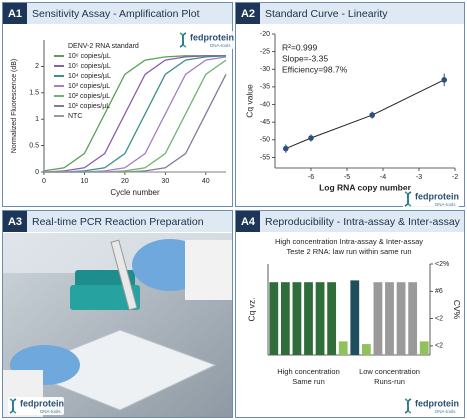  Describe the element at coordinates (265, 157) in the screenshot. I see `y-tick-label: -55` at that location.